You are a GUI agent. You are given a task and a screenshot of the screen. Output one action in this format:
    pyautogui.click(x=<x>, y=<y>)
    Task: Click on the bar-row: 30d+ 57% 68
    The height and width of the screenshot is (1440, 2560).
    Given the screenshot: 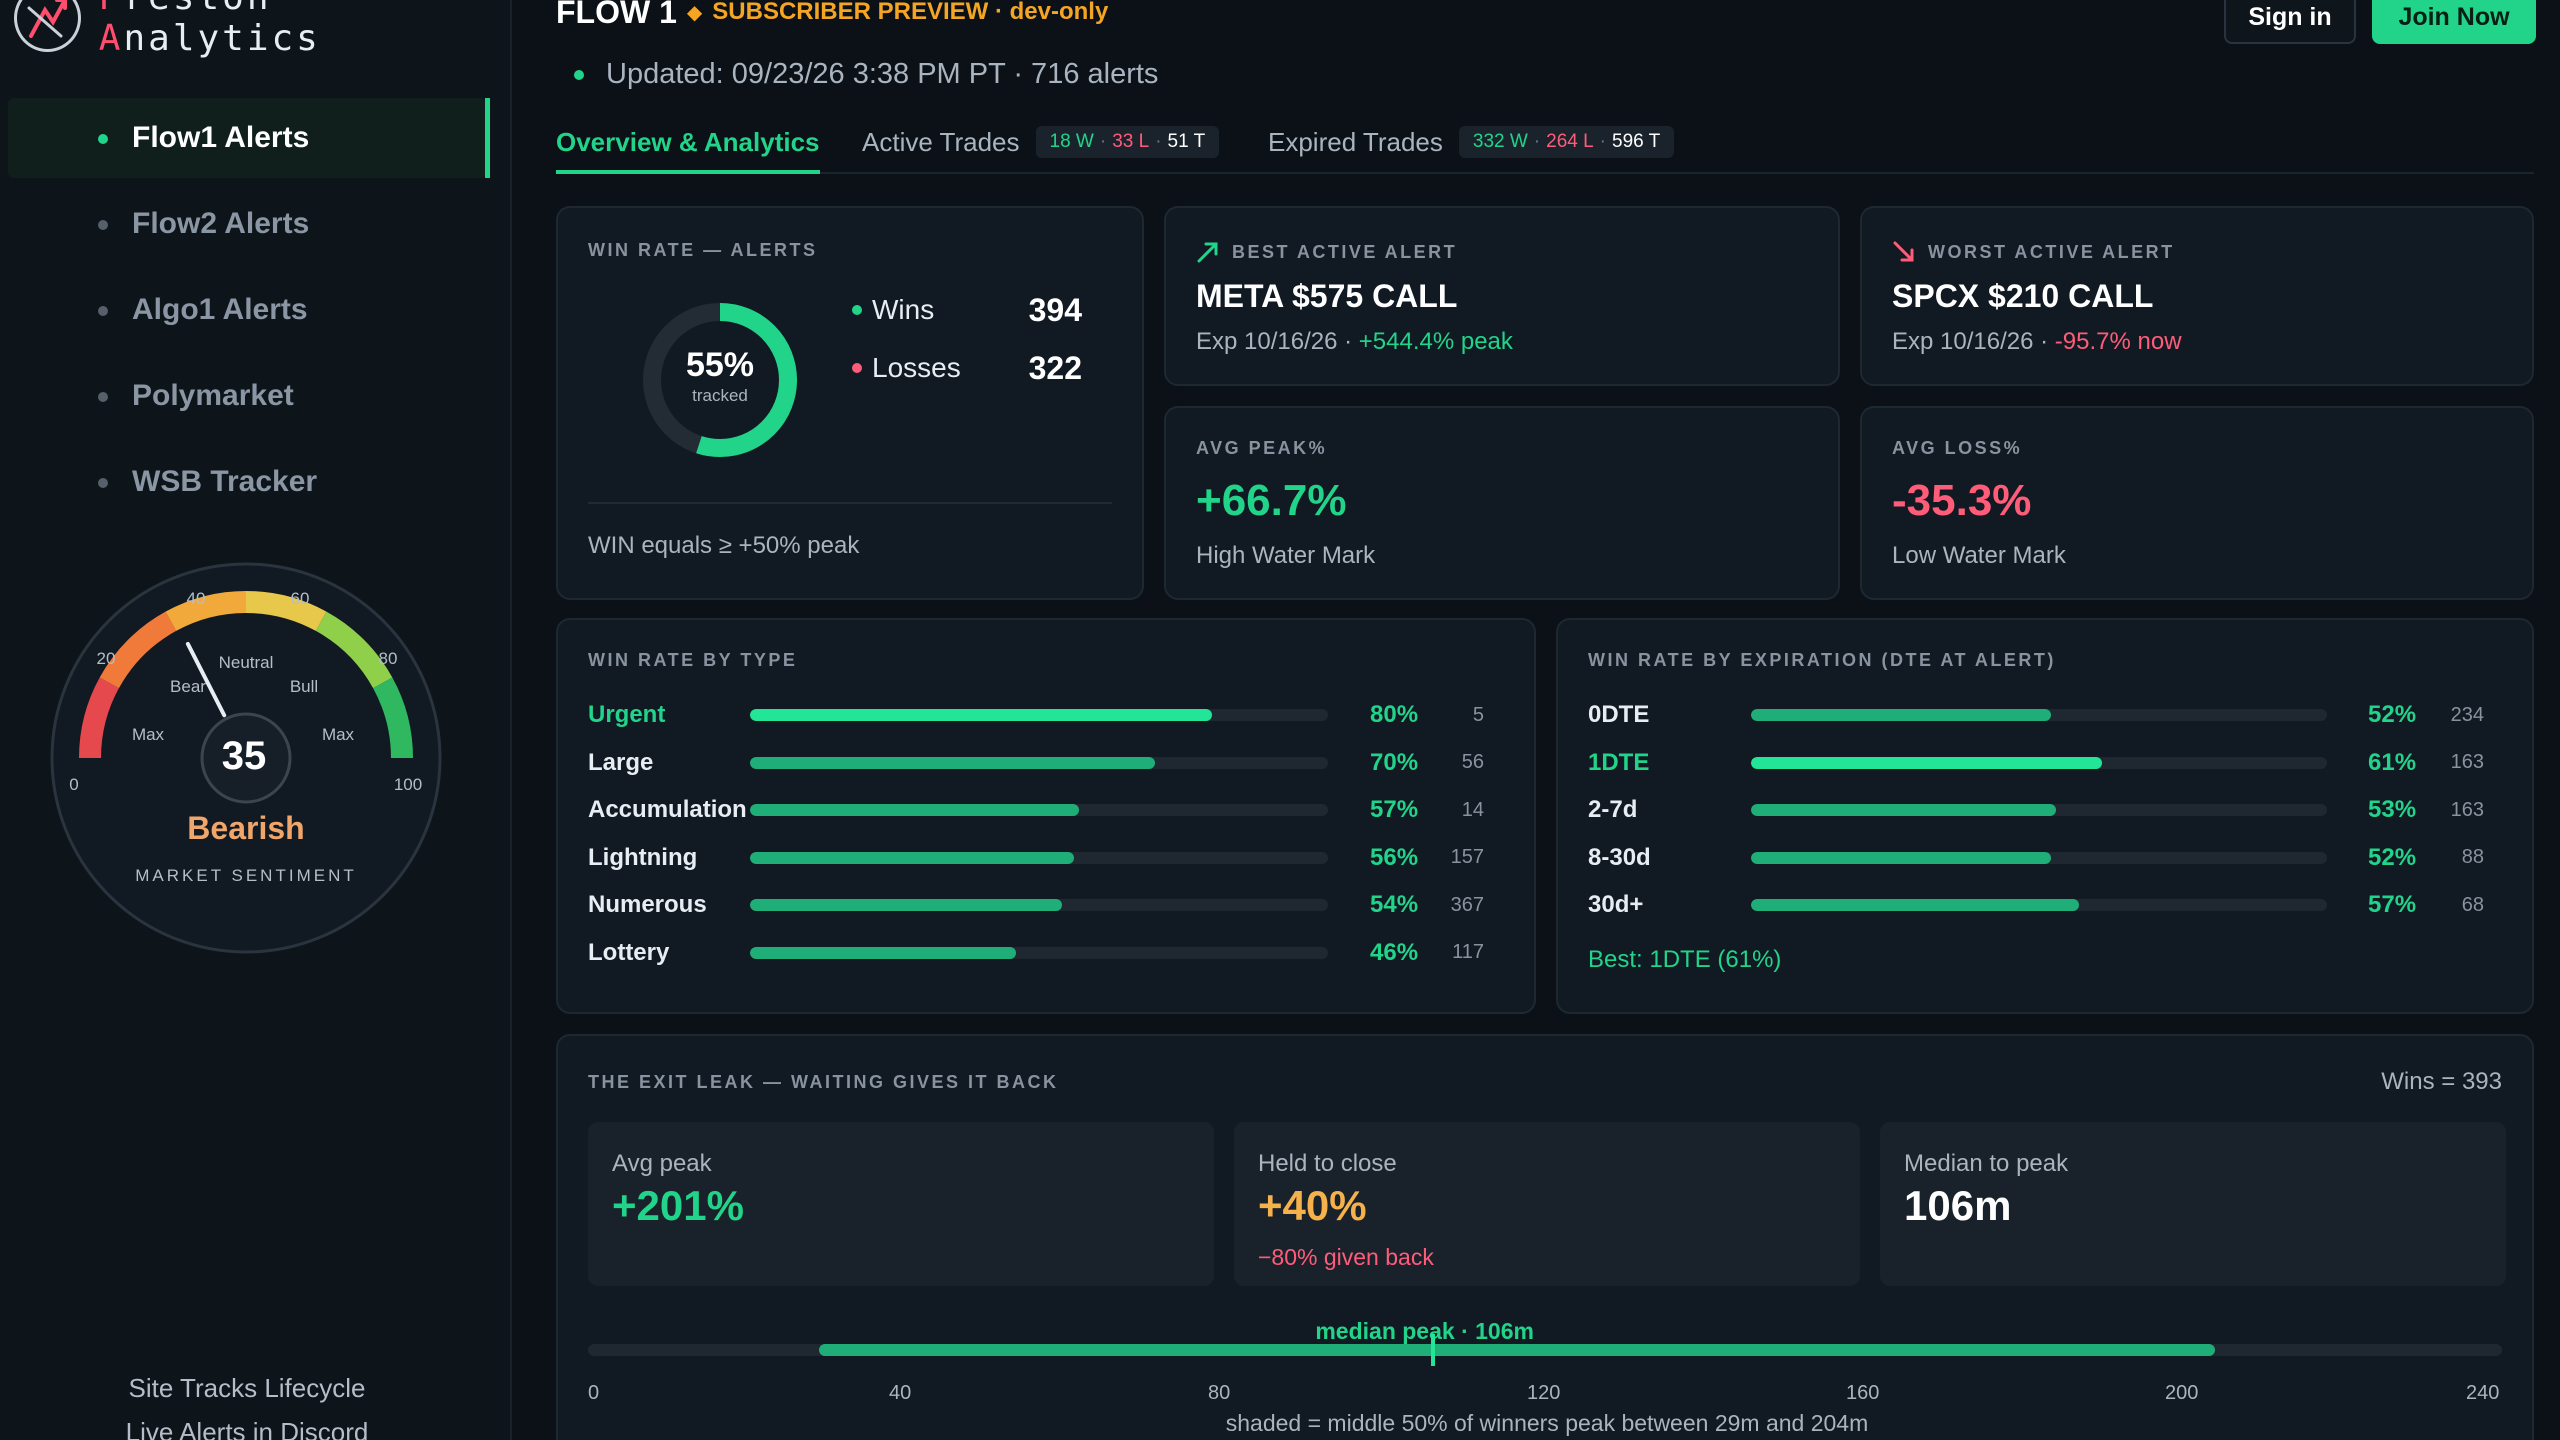 What is the action you would take?
    pyautogui.click(x=2048, y=905)
    